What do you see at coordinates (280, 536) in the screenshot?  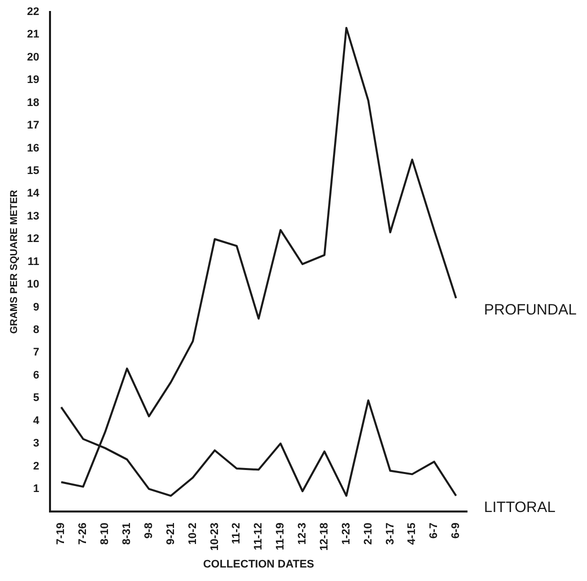 I see `x-tick-label: 11-19` at bounding box center [280, 536].